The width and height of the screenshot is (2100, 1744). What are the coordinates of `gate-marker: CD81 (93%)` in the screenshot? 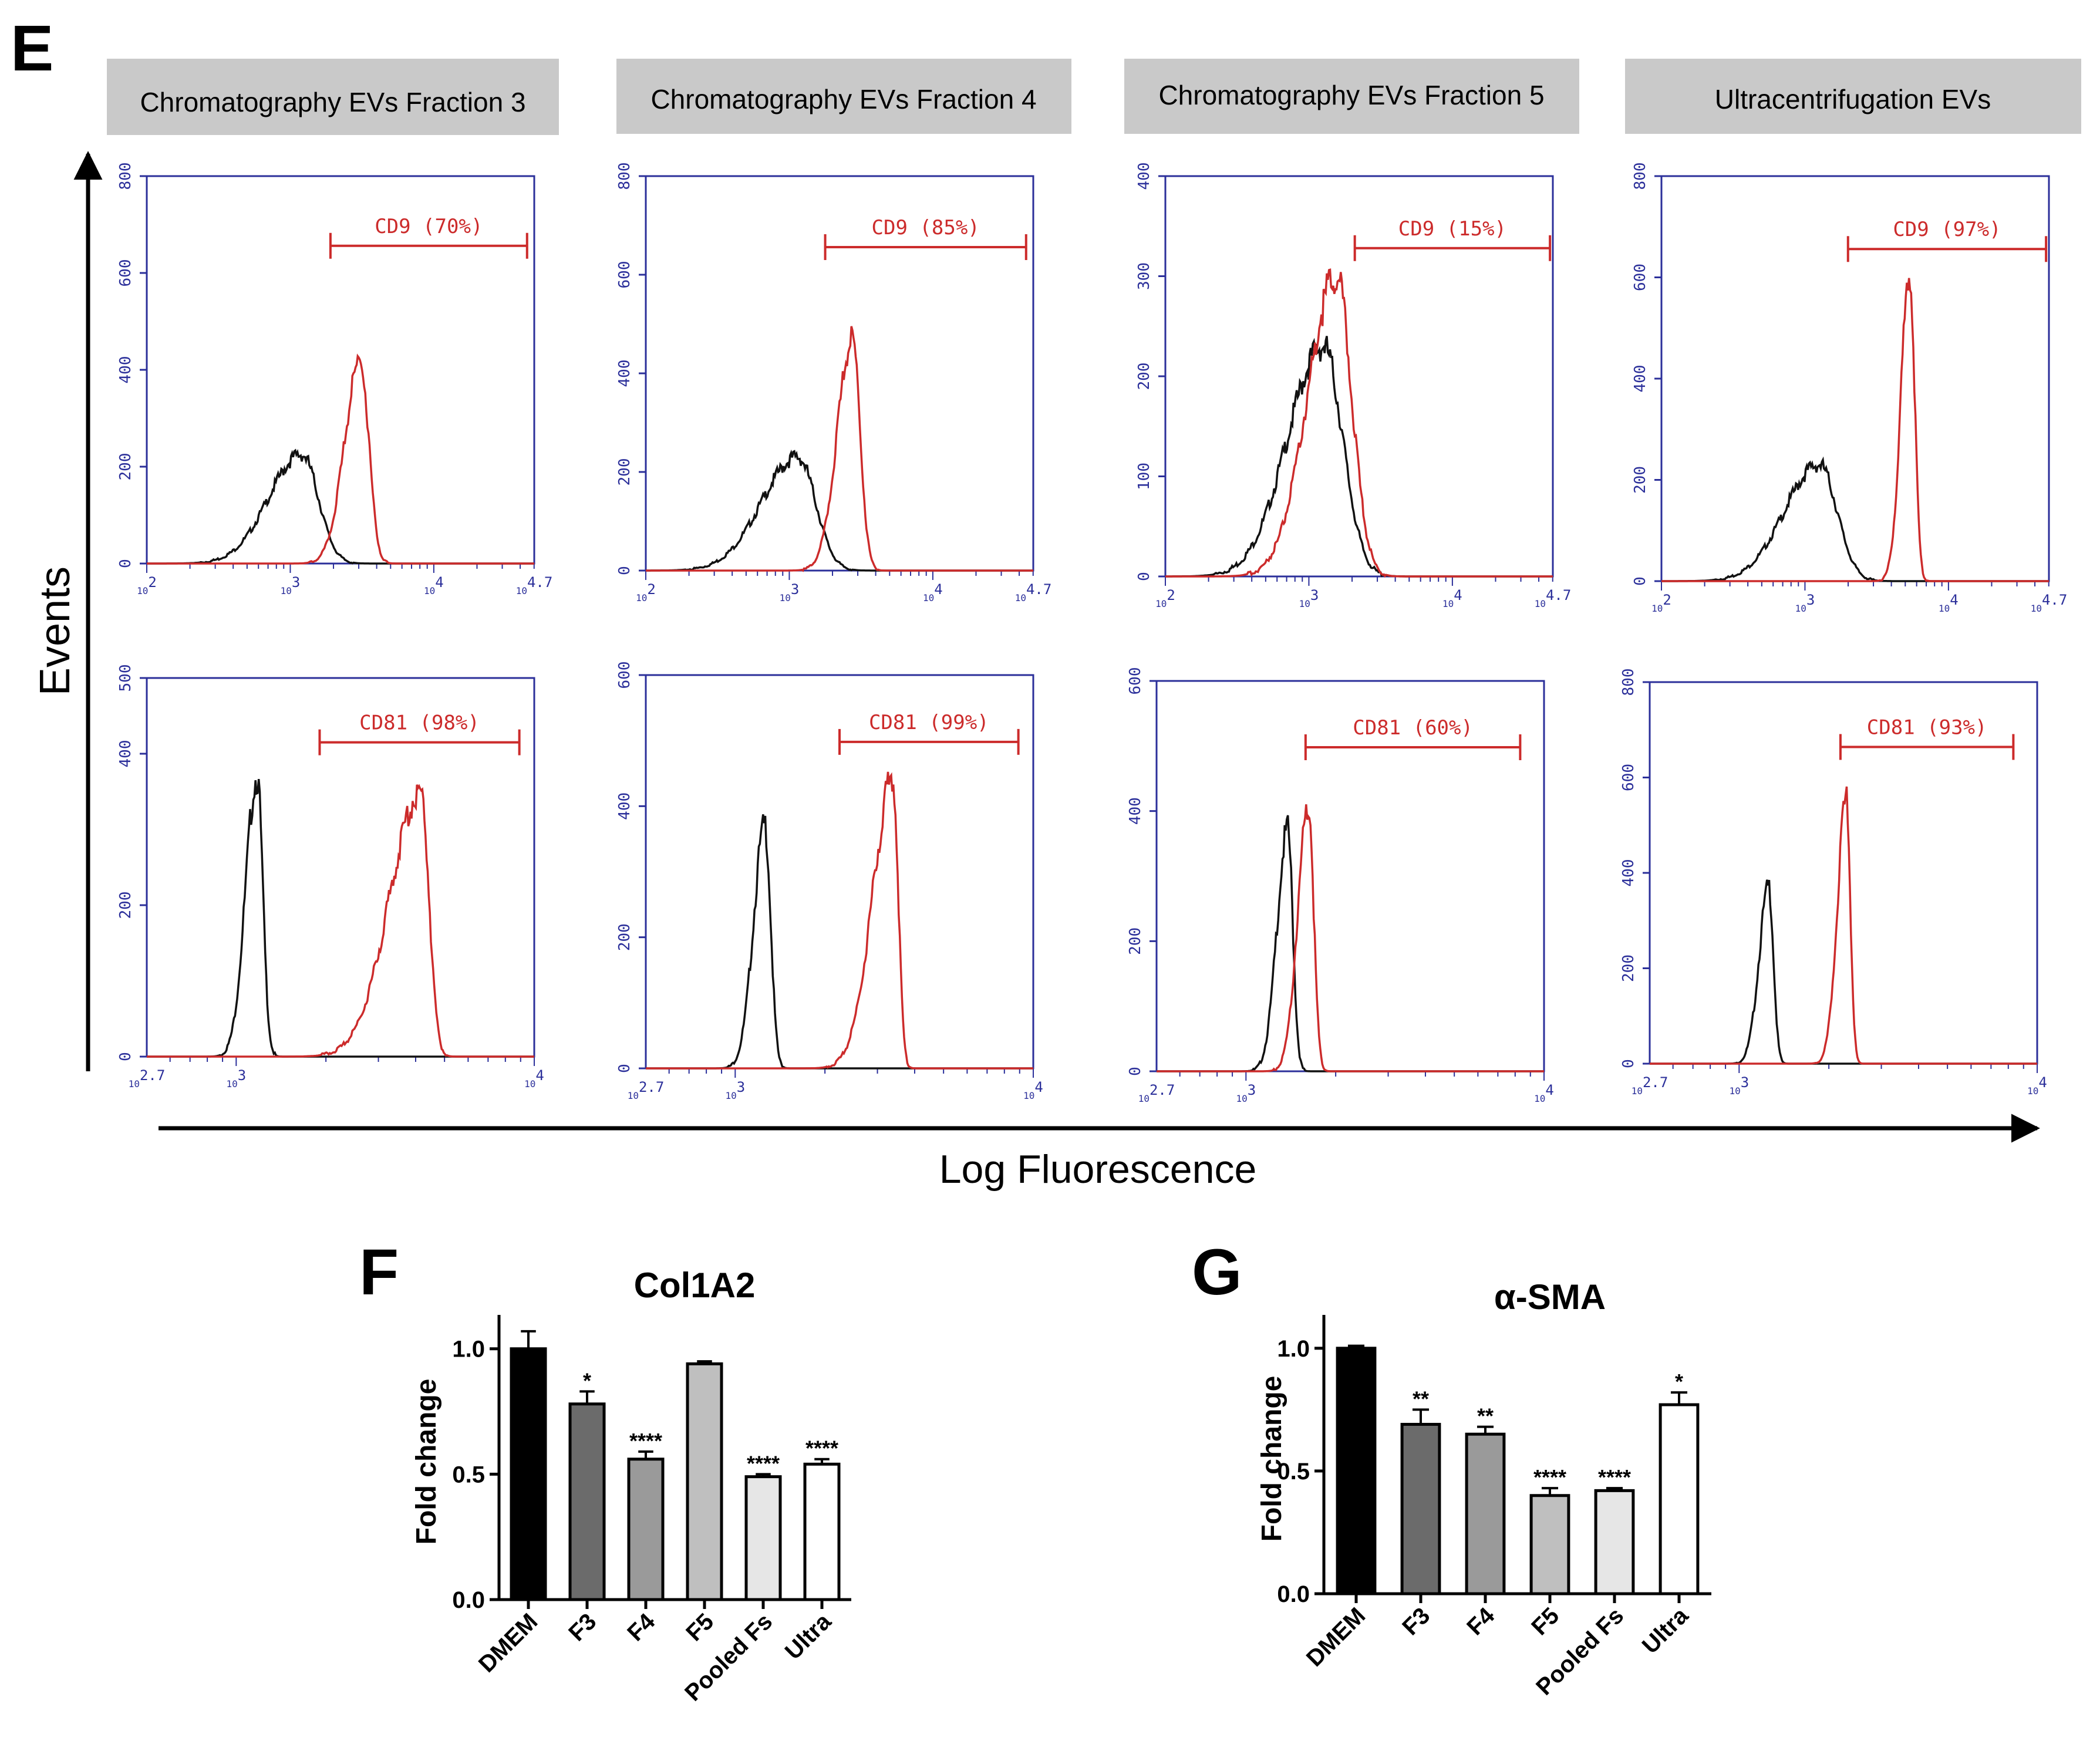 It's located at (1927, 738).